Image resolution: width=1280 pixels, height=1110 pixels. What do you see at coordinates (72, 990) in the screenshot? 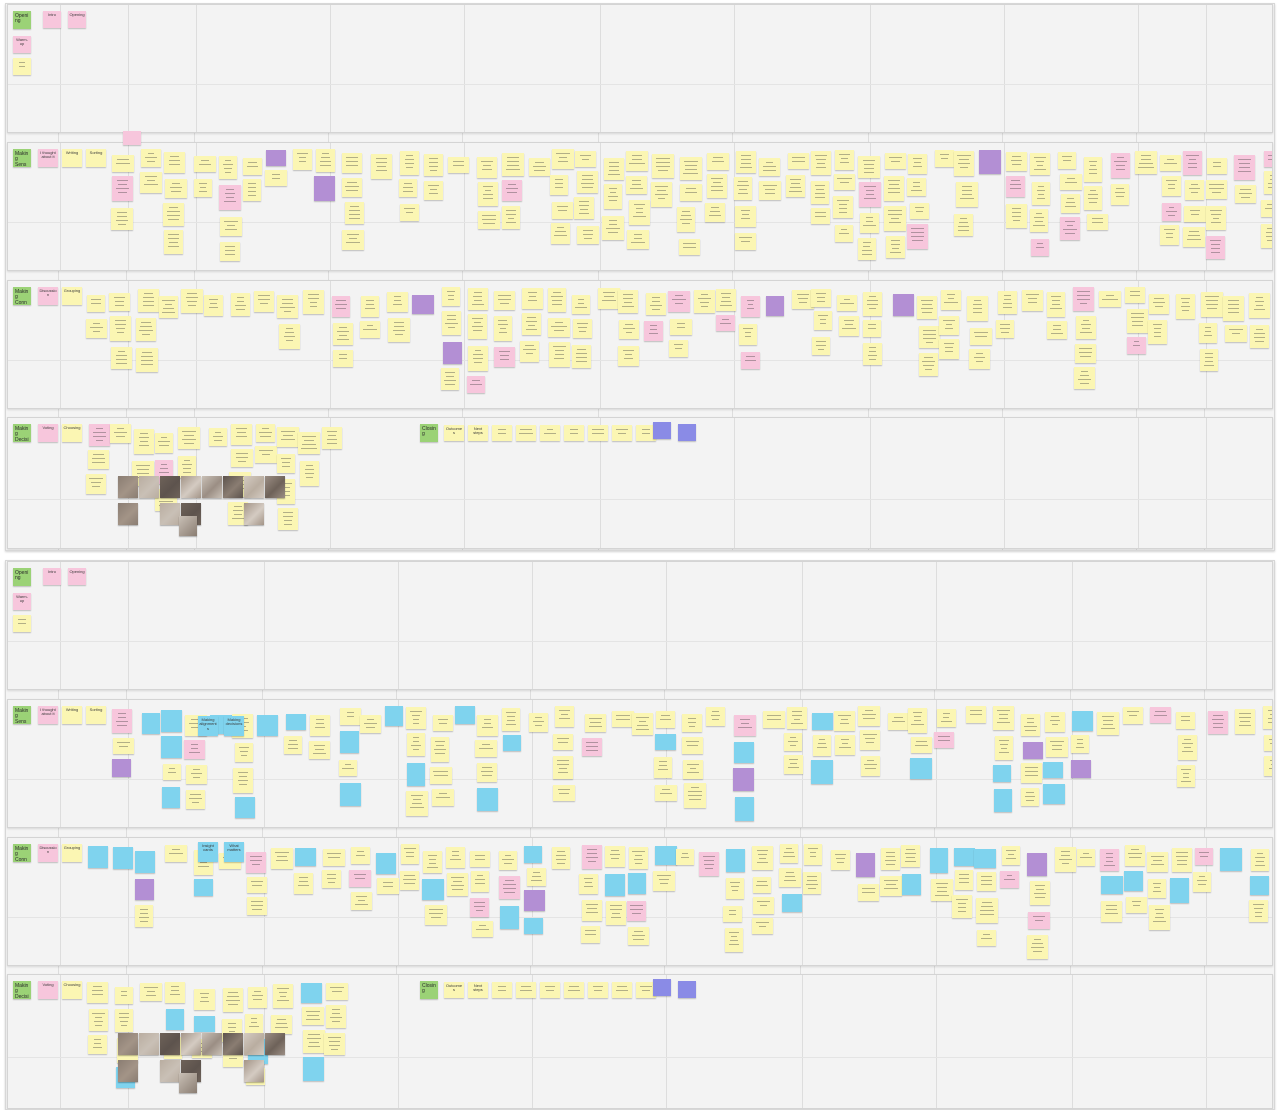
I see `sticky-note: Choosing` at bounding box center [72, 990].